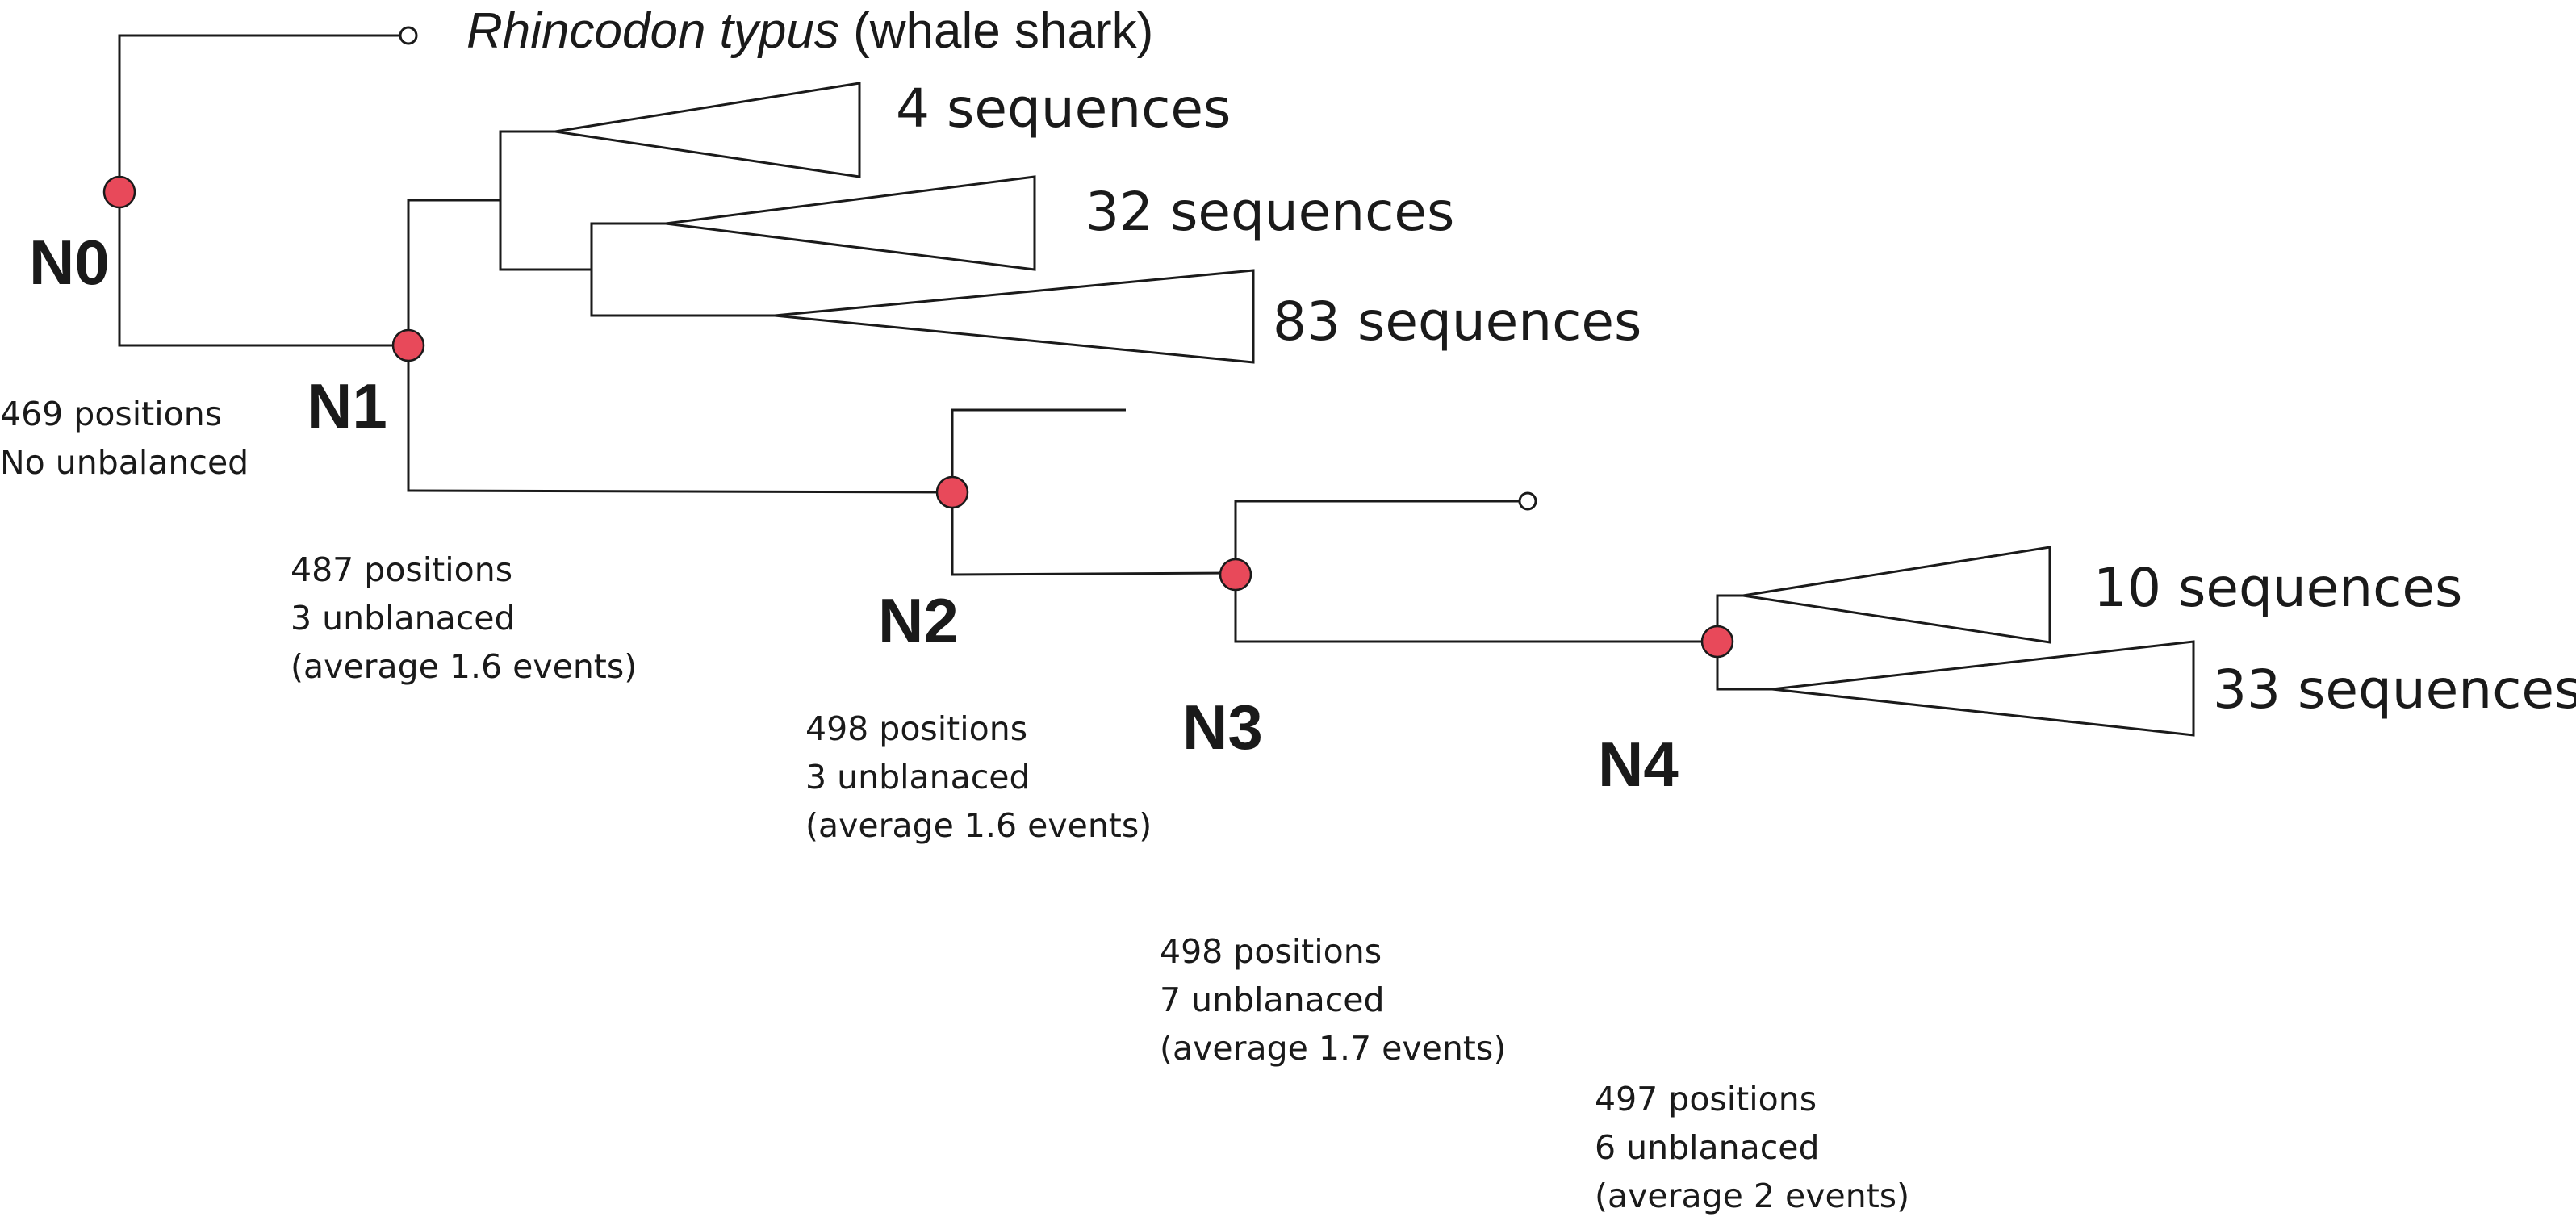  Describe the element at coordinates (69, 262) in the screenshot. I see `node-label-n0: N0` at that location.